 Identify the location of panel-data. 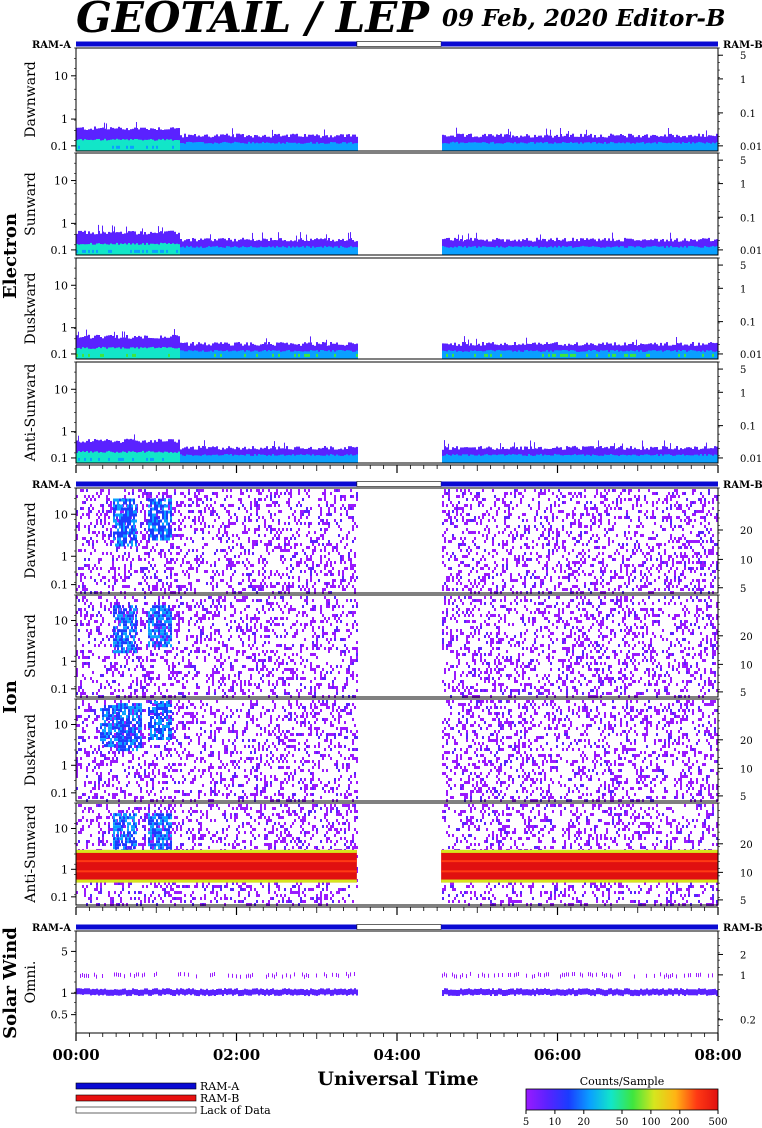
(397, 449).